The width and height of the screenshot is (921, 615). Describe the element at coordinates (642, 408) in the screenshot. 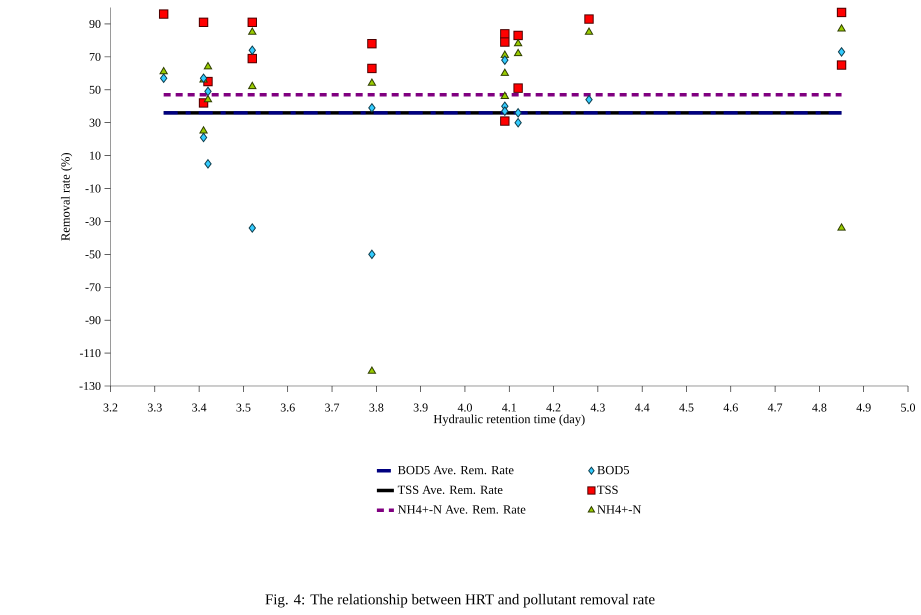

I see `x-tick-label: 4.4` at that location.